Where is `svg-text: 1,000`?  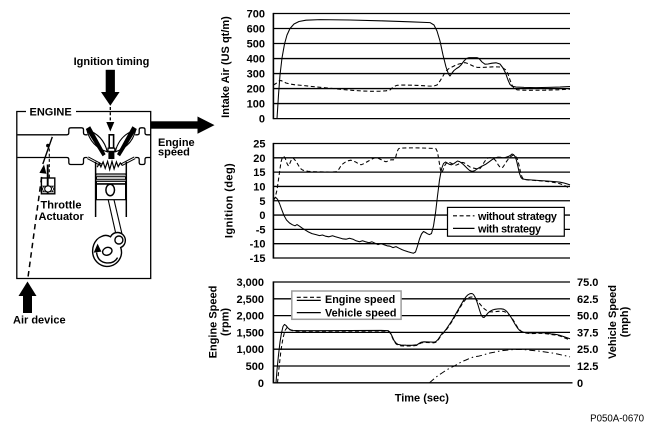 svg-text: 1,000 is located at coordinates (250, 350).